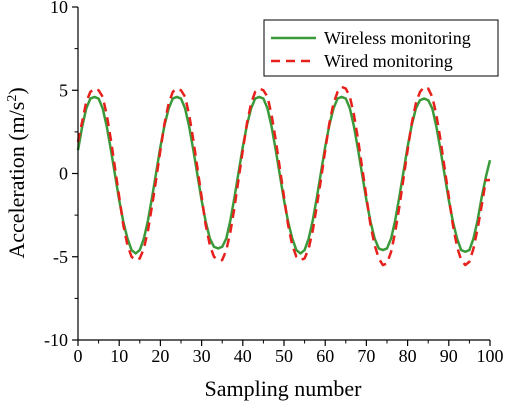 This screenshot has width=505, height=404. Describe the element at coordinates (60, 257) in the screenshot. I see `y-tick-label: -5` at that location.